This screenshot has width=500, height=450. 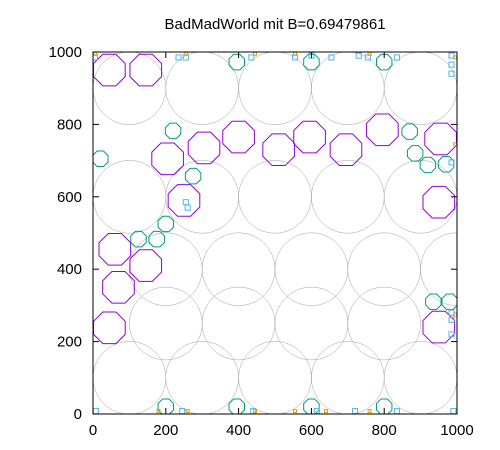 What do you see at coordinates (238, 430) in the screenshot?
I see `x-tick-label-2: 400` at bounding box center [238, 430].